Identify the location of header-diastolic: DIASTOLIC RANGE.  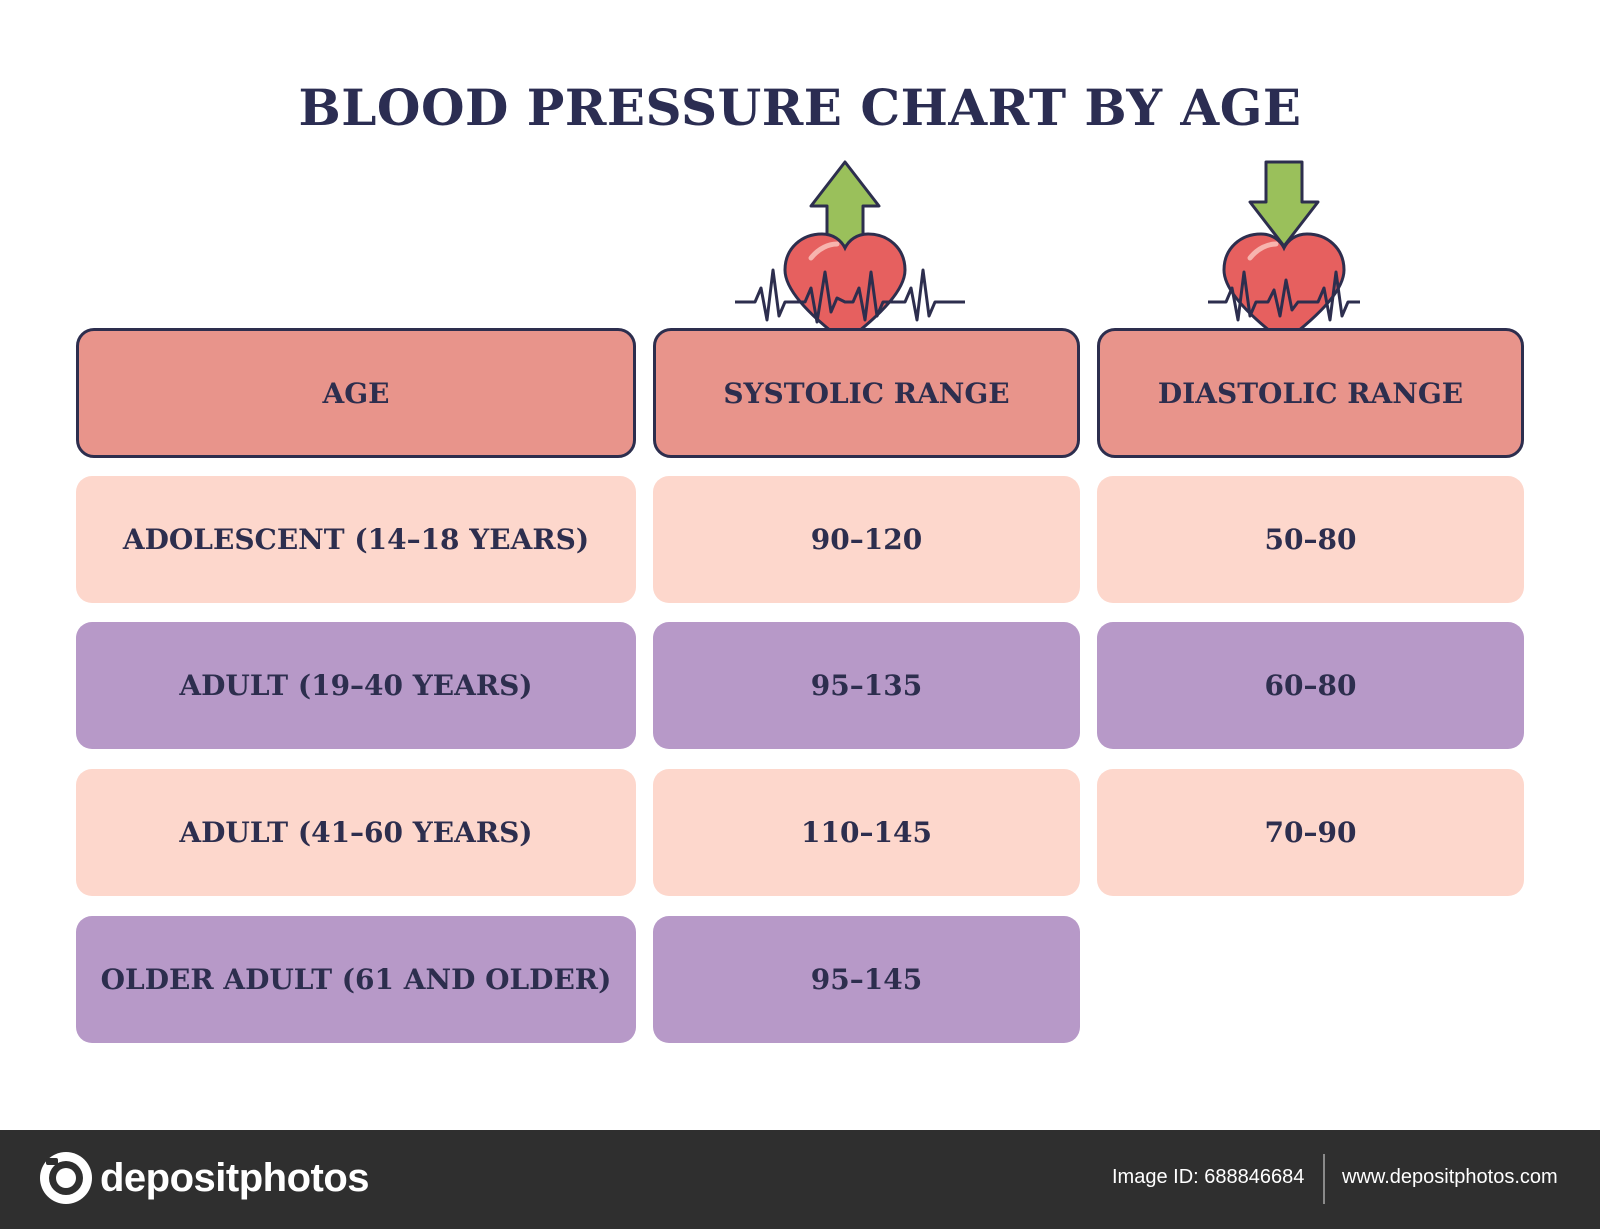
(1310, 393).